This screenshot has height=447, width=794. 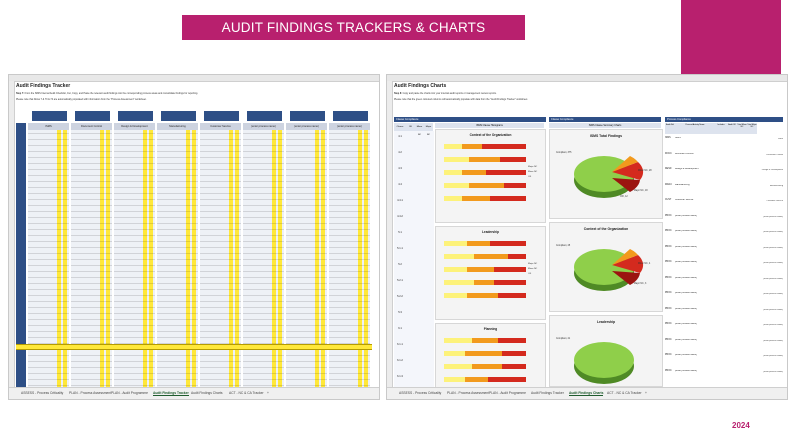 I want to click on clause-cell: 5.2.2, so click(x=400, y=296).